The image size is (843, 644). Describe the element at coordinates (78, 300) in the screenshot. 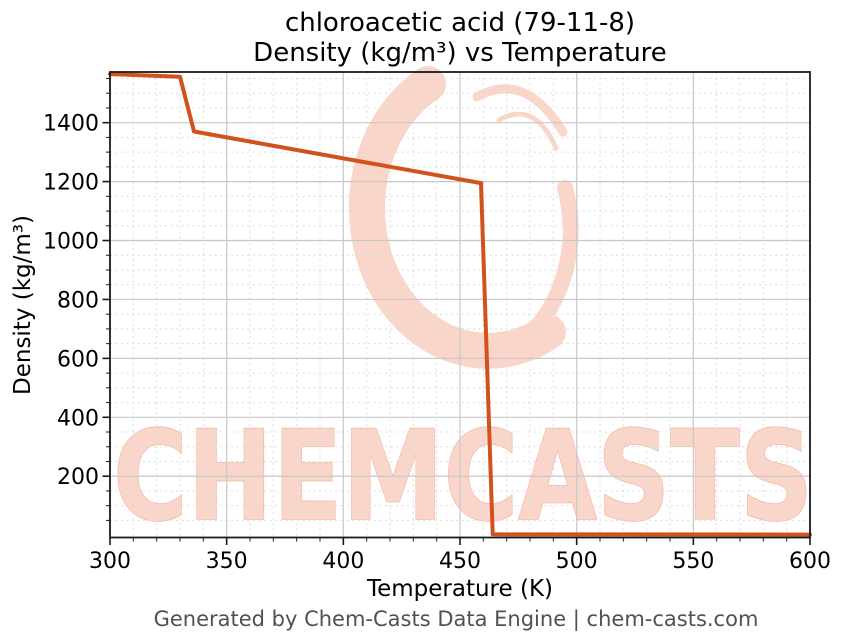

I see `y-tick-label: 800` at that location.